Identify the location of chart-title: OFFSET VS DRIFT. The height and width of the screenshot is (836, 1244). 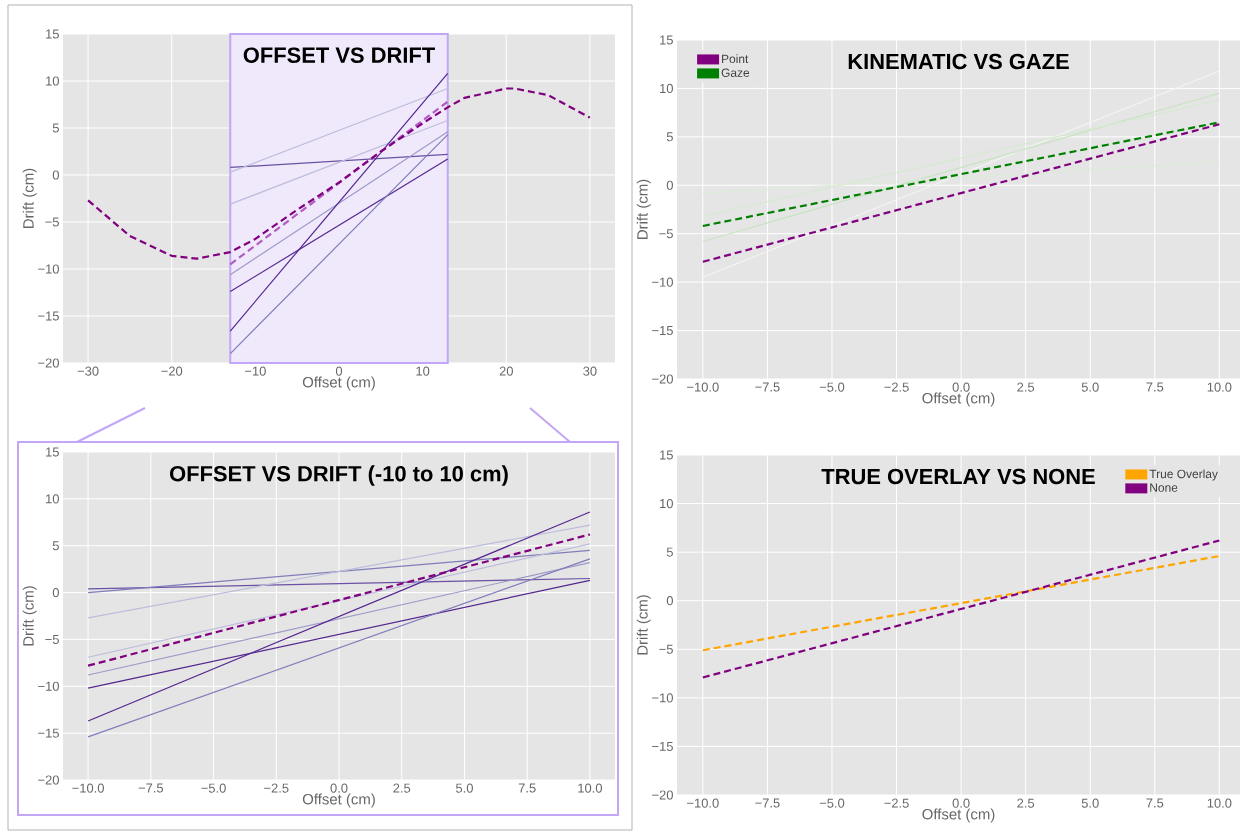
(339, 55).